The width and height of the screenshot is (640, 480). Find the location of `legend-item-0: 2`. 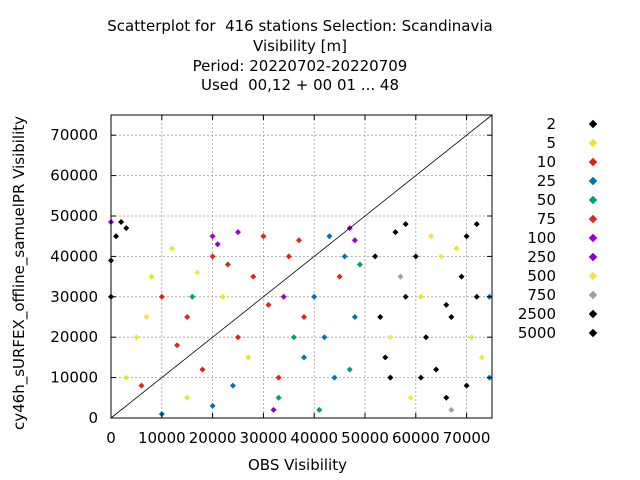

legend-item-0: 2 is located at coordinates (555, 124).